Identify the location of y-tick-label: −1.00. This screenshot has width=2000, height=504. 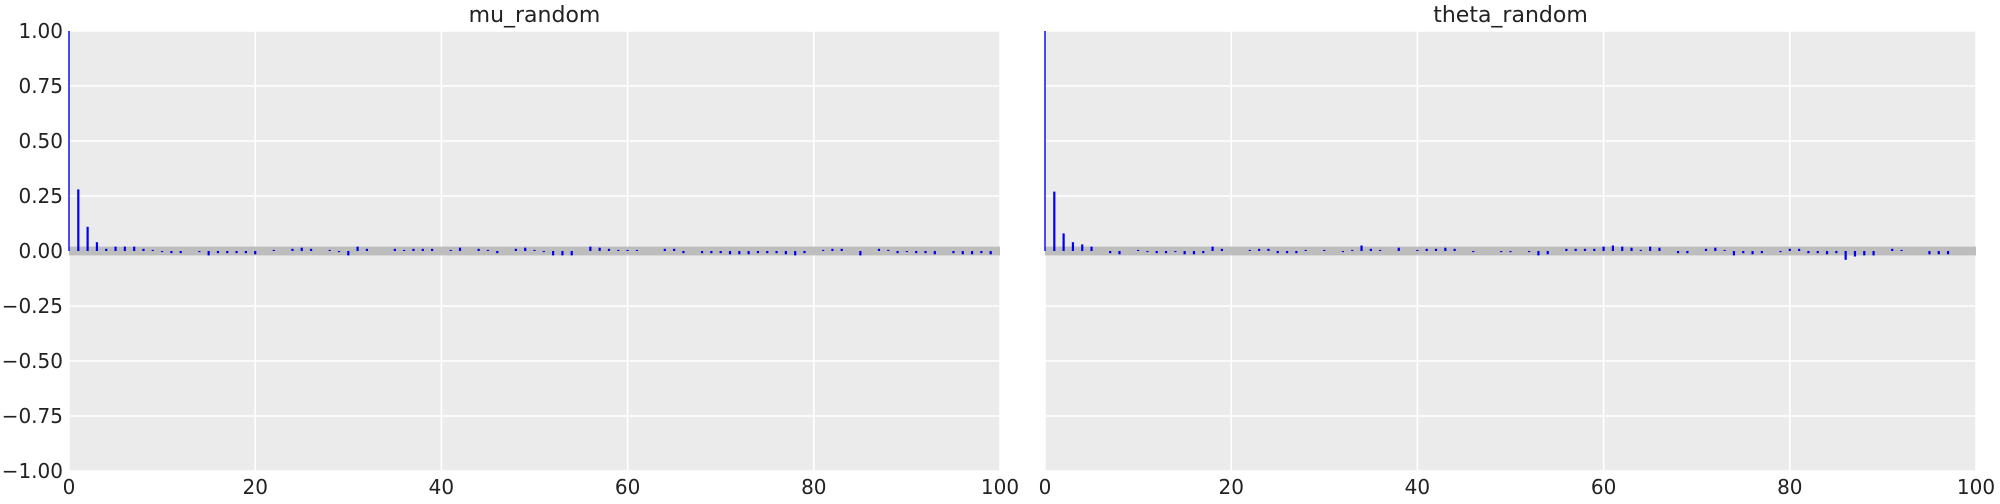
(32, 471).